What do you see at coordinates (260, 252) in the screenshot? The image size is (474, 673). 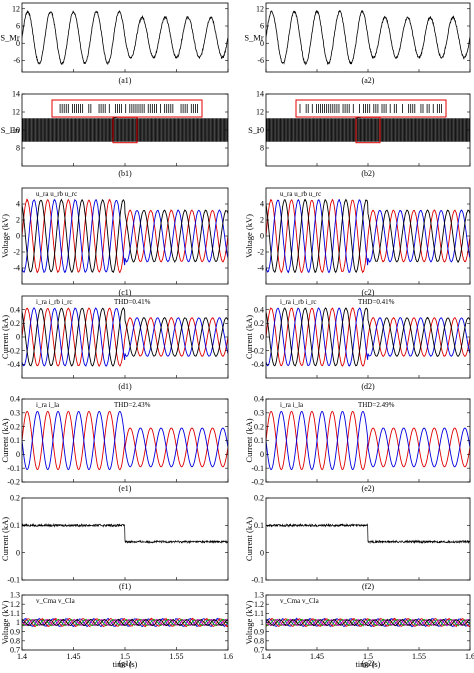 I see `y-tick-label: -2` at bounding box center [260, 252].